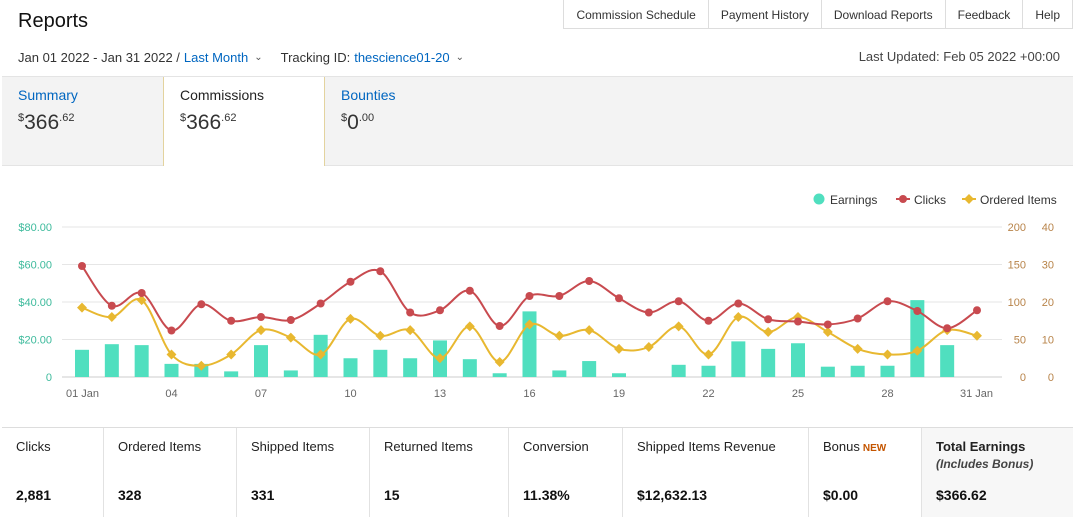  What do you see at coordinates (764, 14) in the screenshot?
I see `payment-history-link: Payment History` at bounding box center [764, 14].